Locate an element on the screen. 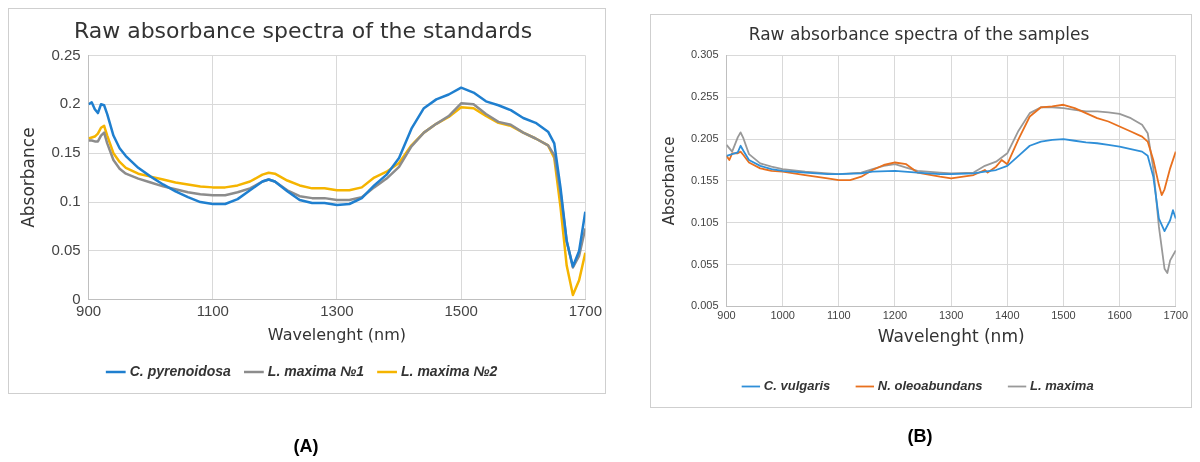 The image size is (1200, 462). y-tick-label: 0.1 is located at coordinates (70, 201).